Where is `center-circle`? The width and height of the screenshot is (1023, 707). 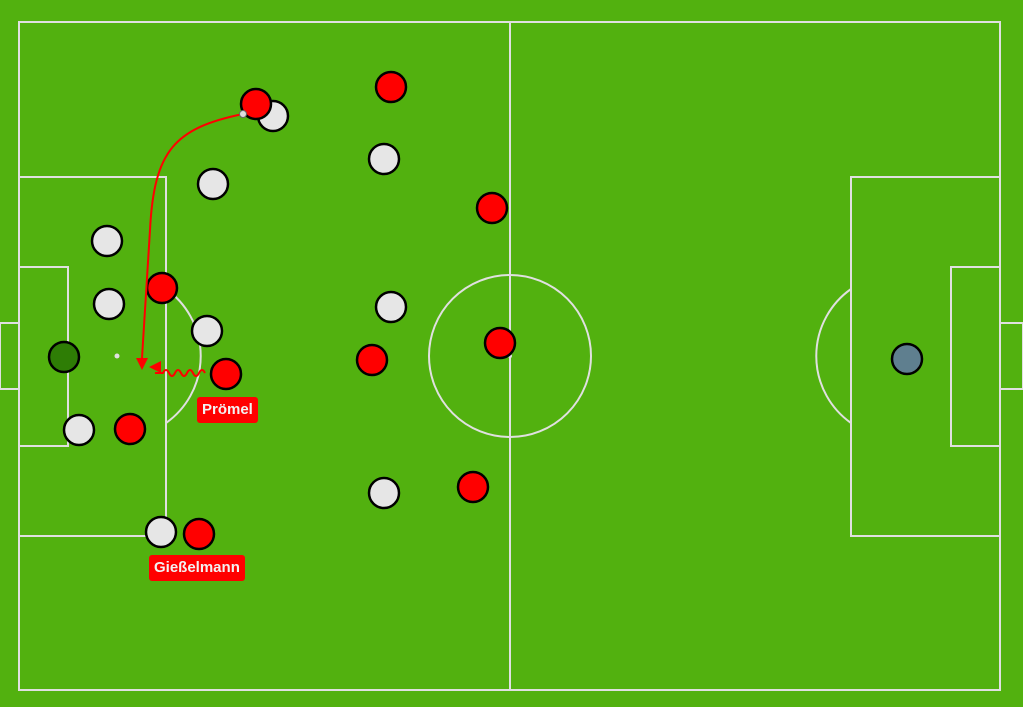 center-circle is located at coordinates (510, 356).